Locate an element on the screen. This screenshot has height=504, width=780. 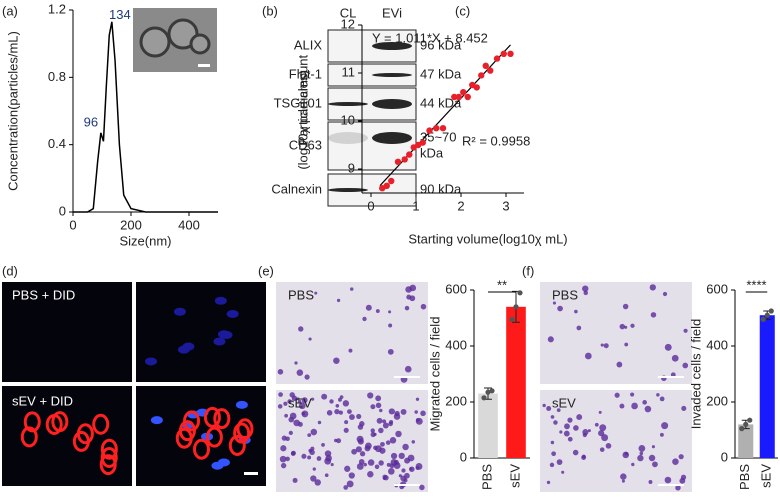
x-tick-label: PBS is located at coordinates (486, 477).